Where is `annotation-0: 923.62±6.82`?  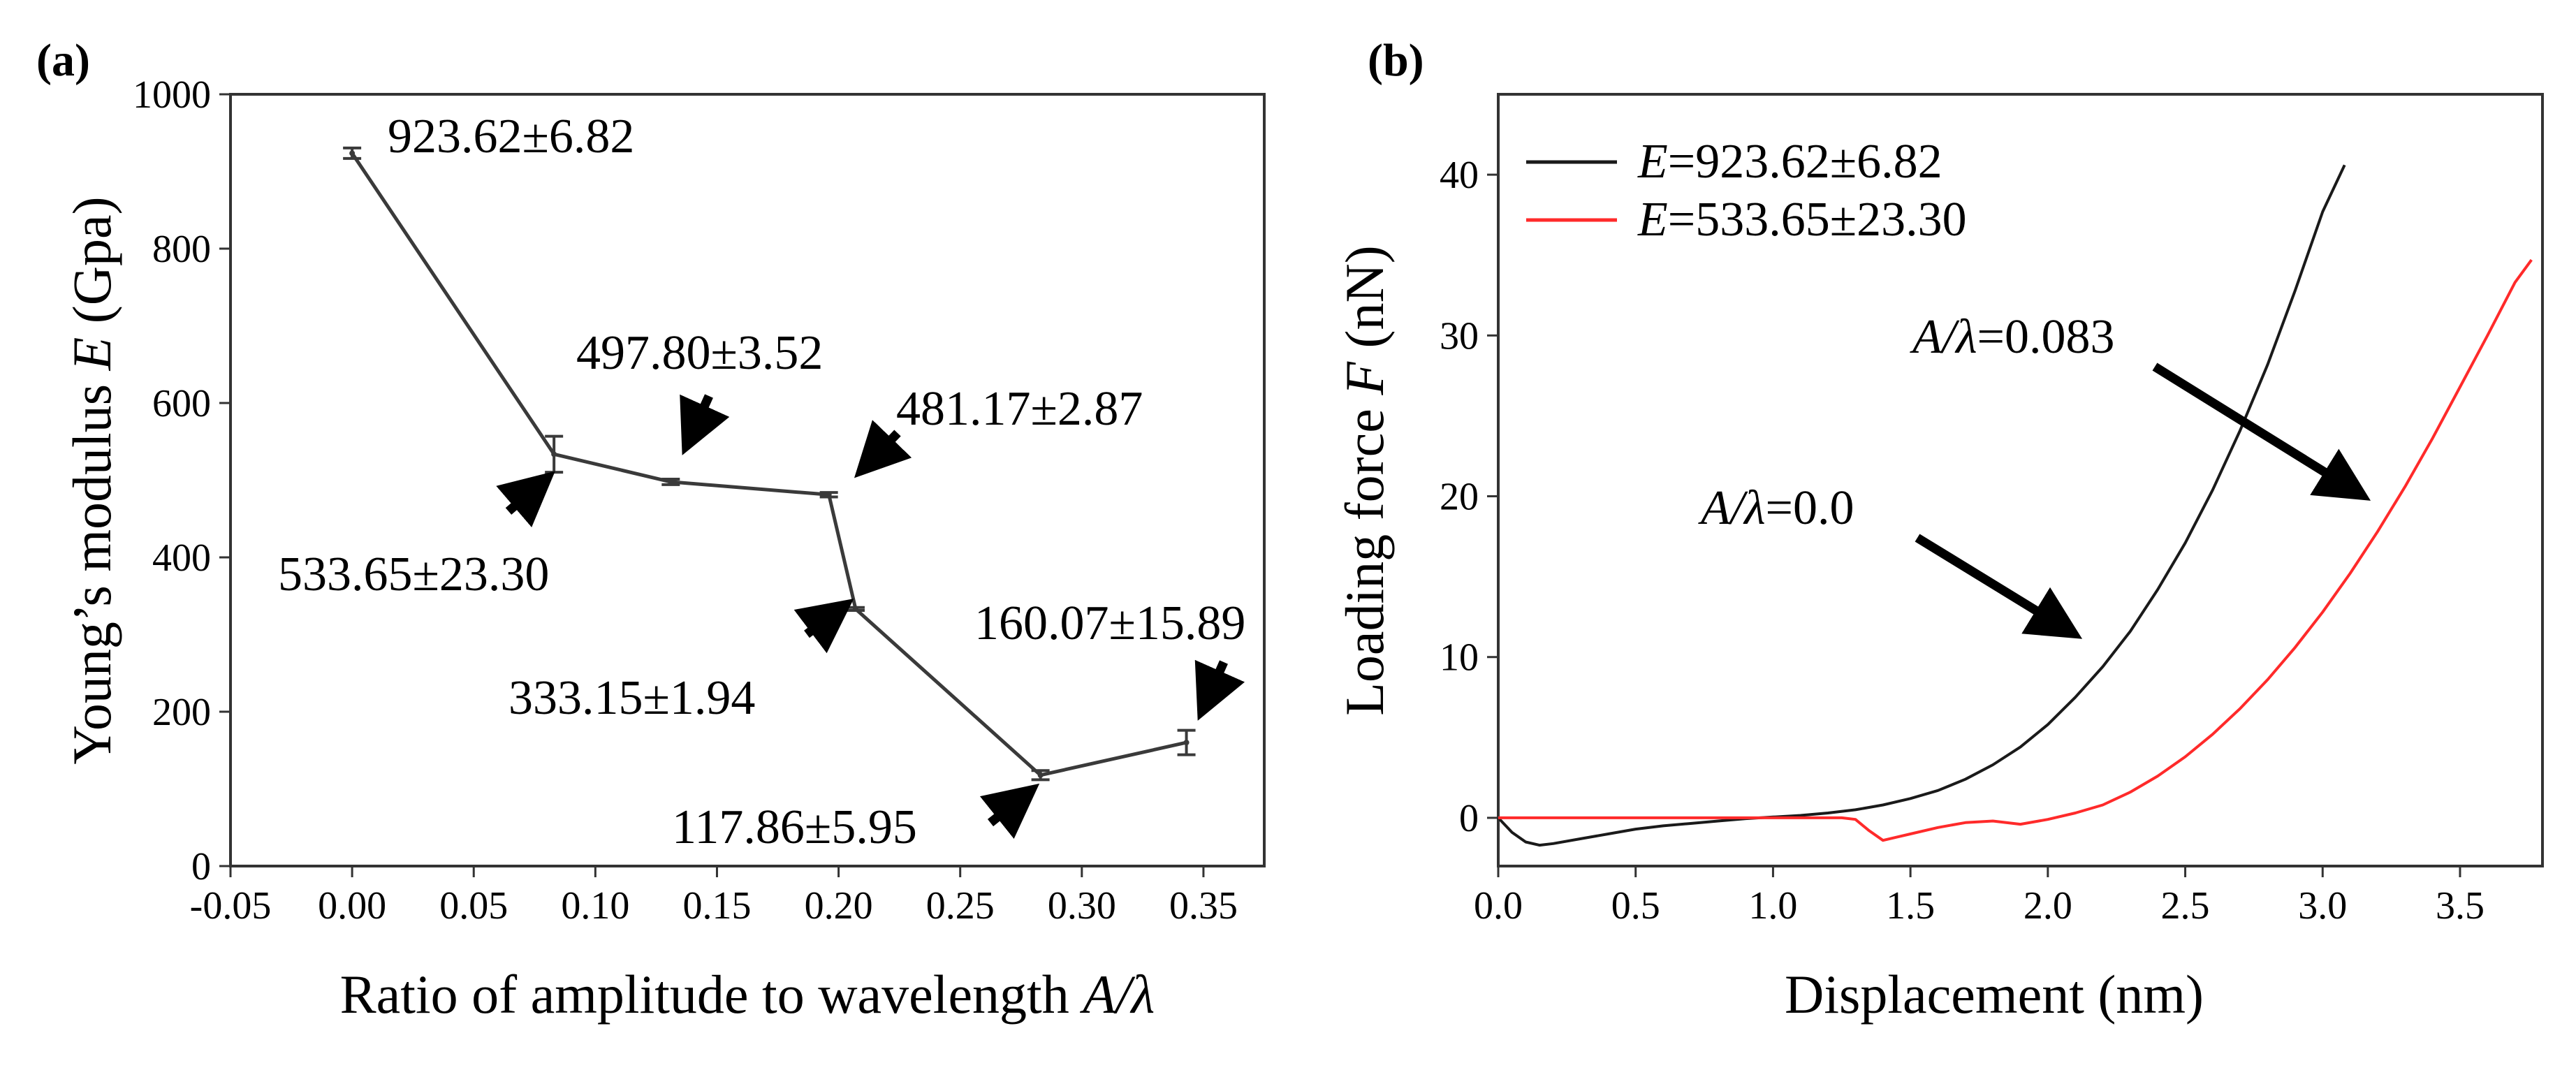 annotation-0: 923.62±6.82 is located at coordinates (511, 136).